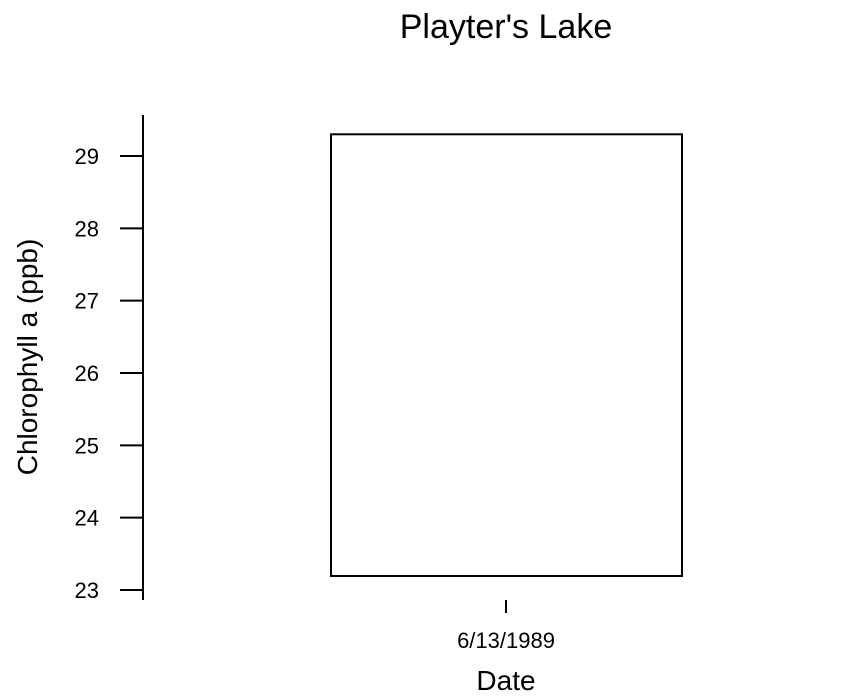  Describe the element at coordinates (506, 640) in the screenshot. I see `x-tick-label: 6/13/1989` at that location.